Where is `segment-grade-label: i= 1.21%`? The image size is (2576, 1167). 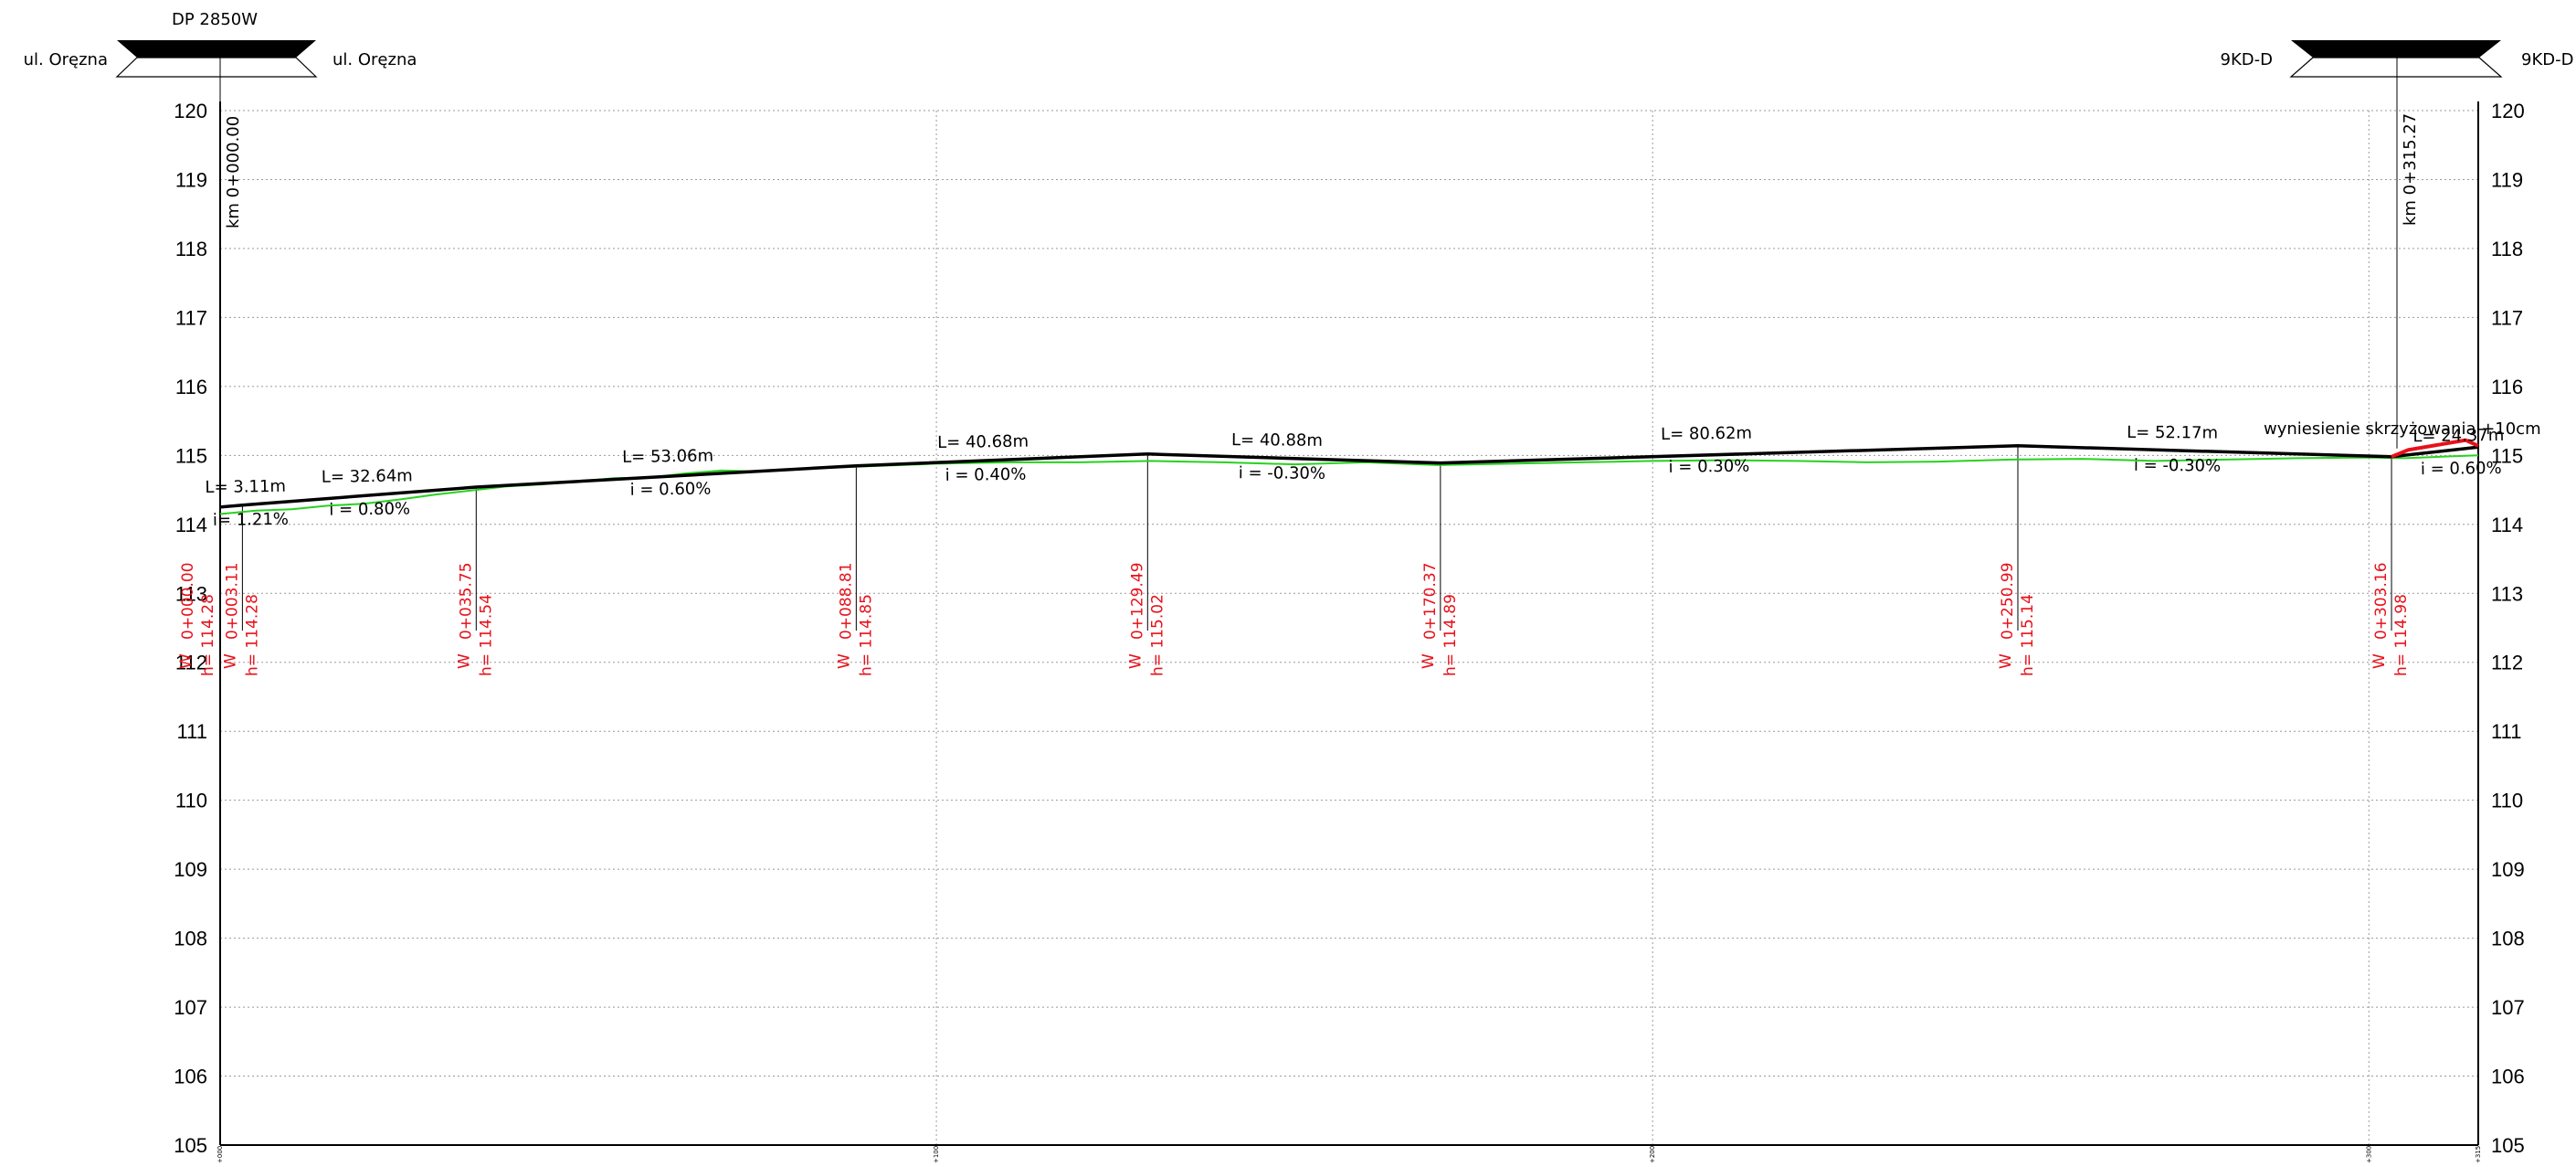
segment-grade-label: i= 1.21% is located at coordinates (251, 520).